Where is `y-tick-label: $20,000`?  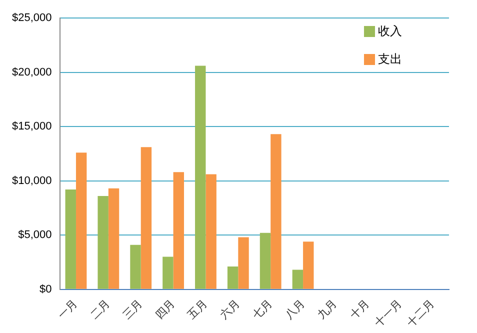
y-tick-label: $20,000 is located at coordinates (32, 72).